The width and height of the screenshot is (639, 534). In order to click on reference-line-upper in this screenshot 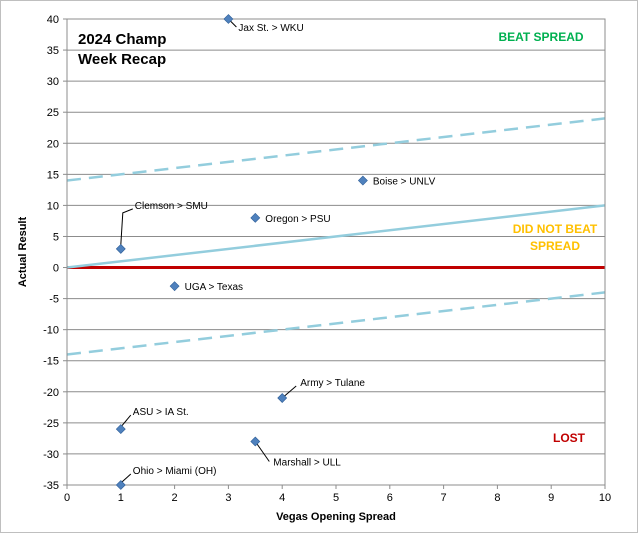, I will do `click(336, 149)`.